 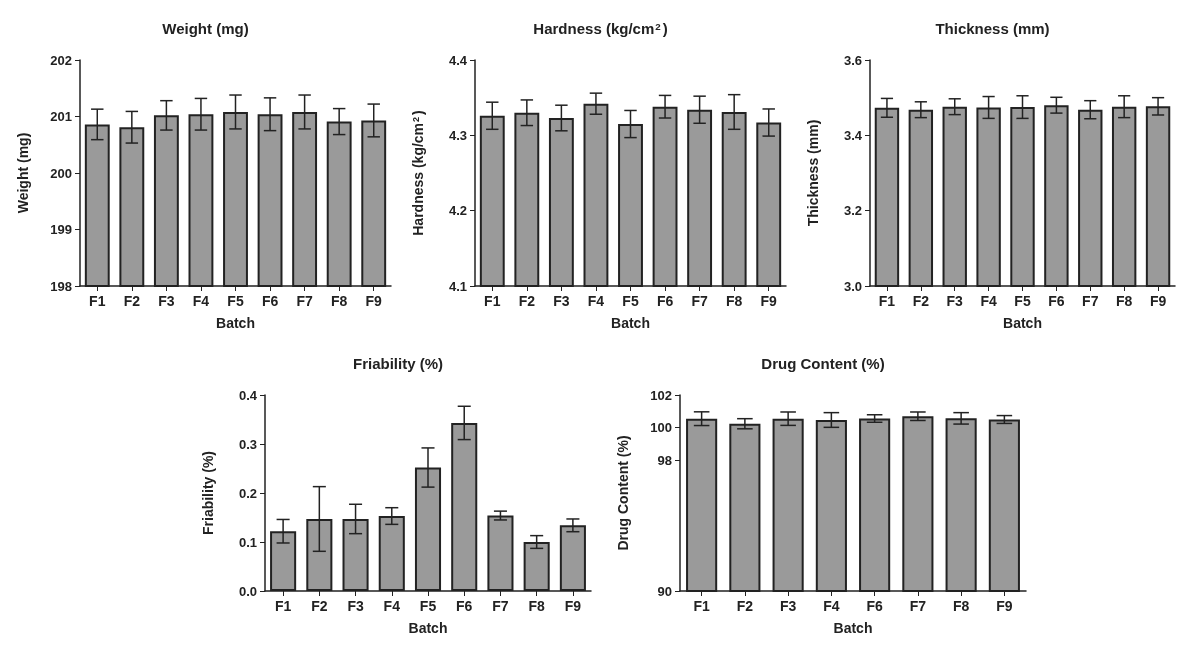 What do you see at coordinates (457, 135) in the screenshot?
I see `y-tick-label: 4.3` at bounding box center [457, 135].